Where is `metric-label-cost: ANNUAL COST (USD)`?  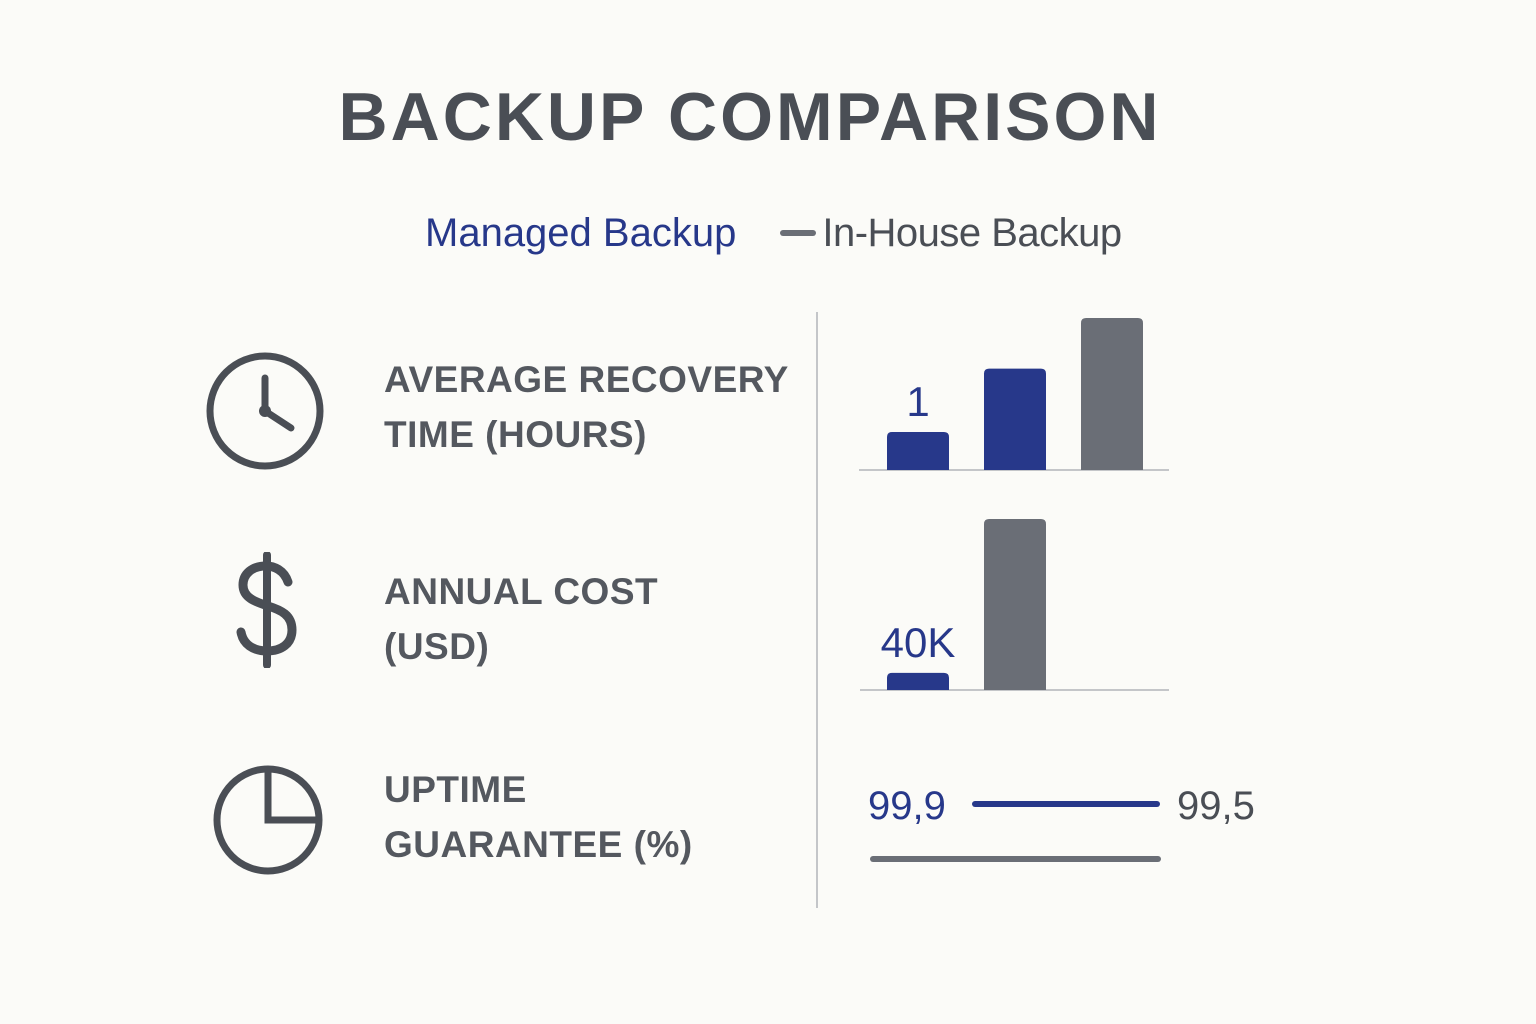
metric-label-cost: ANNUAL COST (USD) is located at coordinates (521, 619).